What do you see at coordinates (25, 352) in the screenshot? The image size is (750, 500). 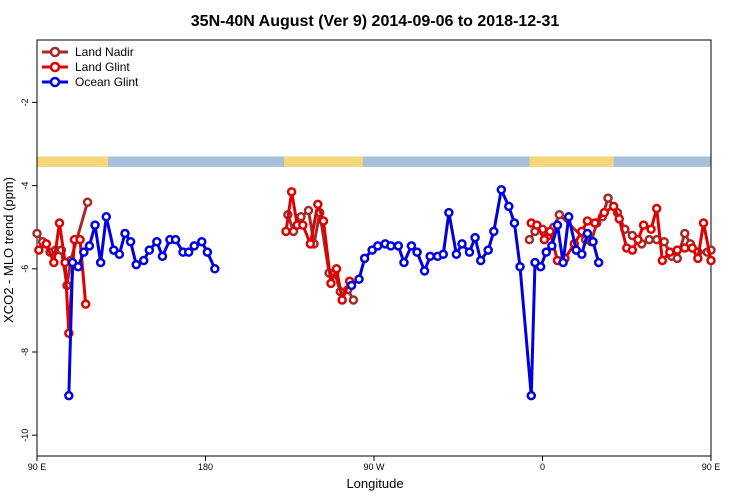 I see `y-tick-label: -8` at bounding box center [25, 352].